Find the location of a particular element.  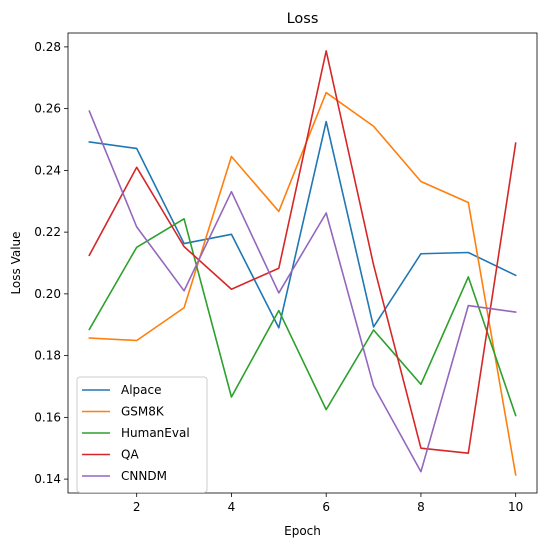

chart-title: Loss is located at coordinates (303, 19).